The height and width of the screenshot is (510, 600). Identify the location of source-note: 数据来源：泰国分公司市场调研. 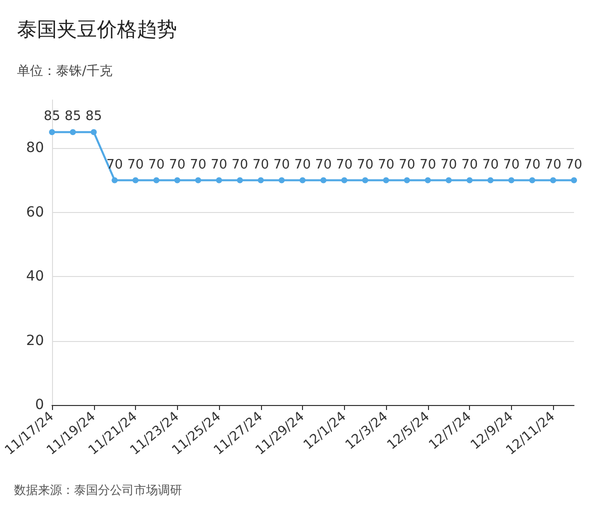
(98, 490).